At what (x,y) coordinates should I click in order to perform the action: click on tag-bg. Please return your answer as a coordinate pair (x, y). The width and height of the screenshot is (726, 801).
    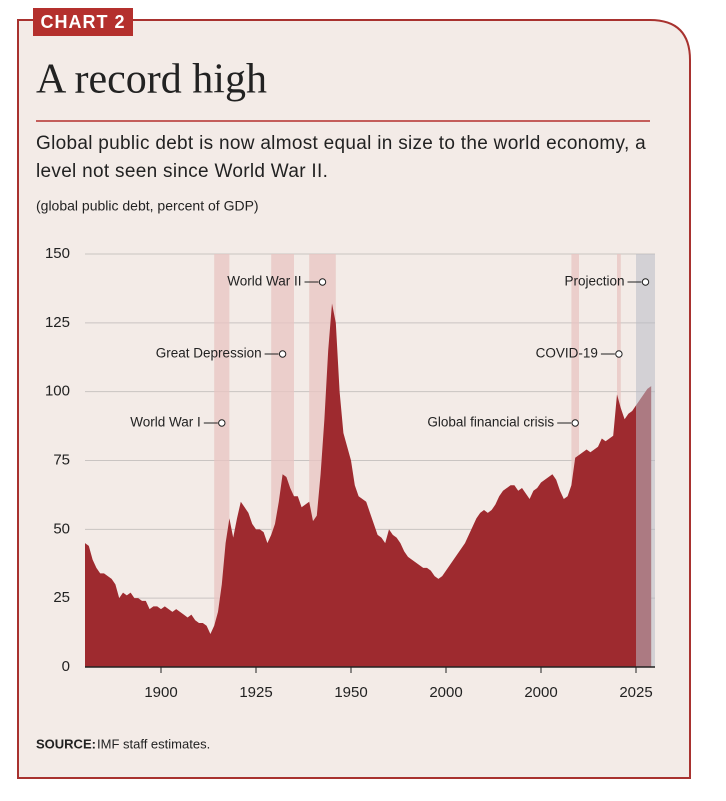
    Looking at the image, I should click on (83, 22).